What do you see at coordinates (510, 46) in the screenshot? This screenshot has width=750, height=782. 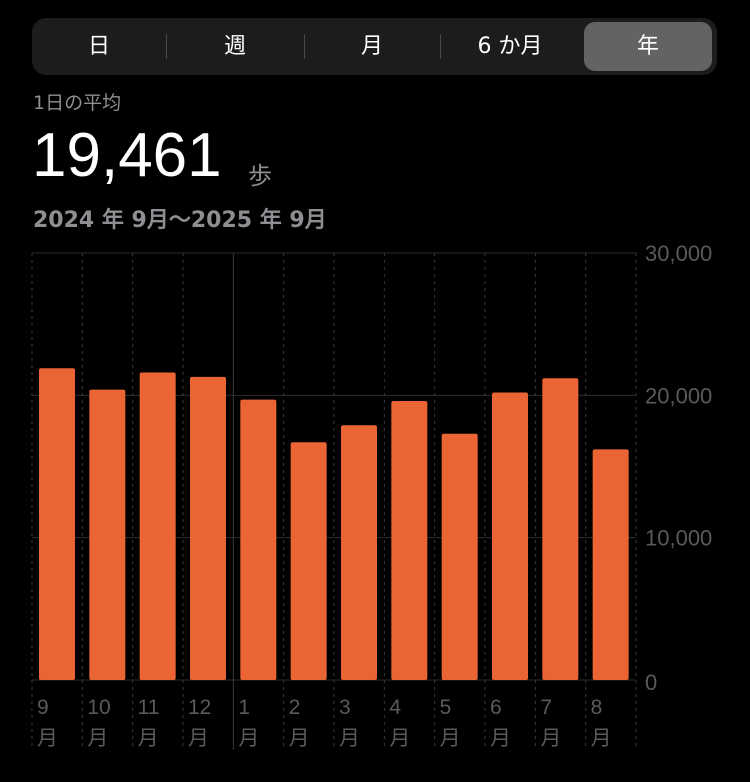 I see `segment-6-months: 6 か月` at bounding box center [510, 46].